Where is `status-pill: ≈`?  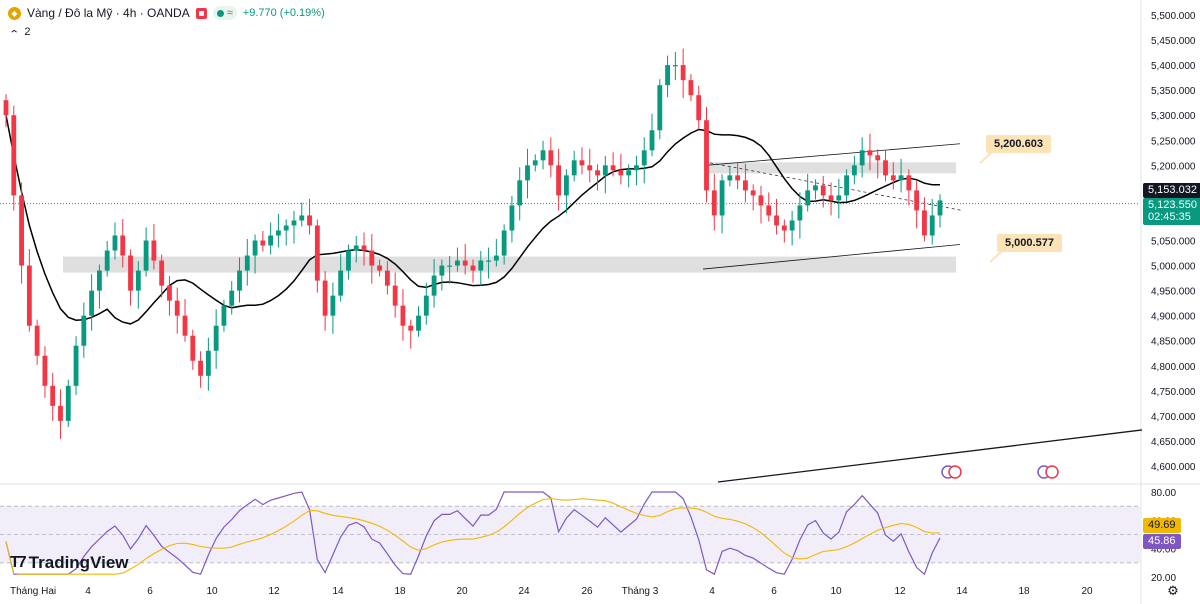
status-pill: ≈ is located at coordinates (224, 13).